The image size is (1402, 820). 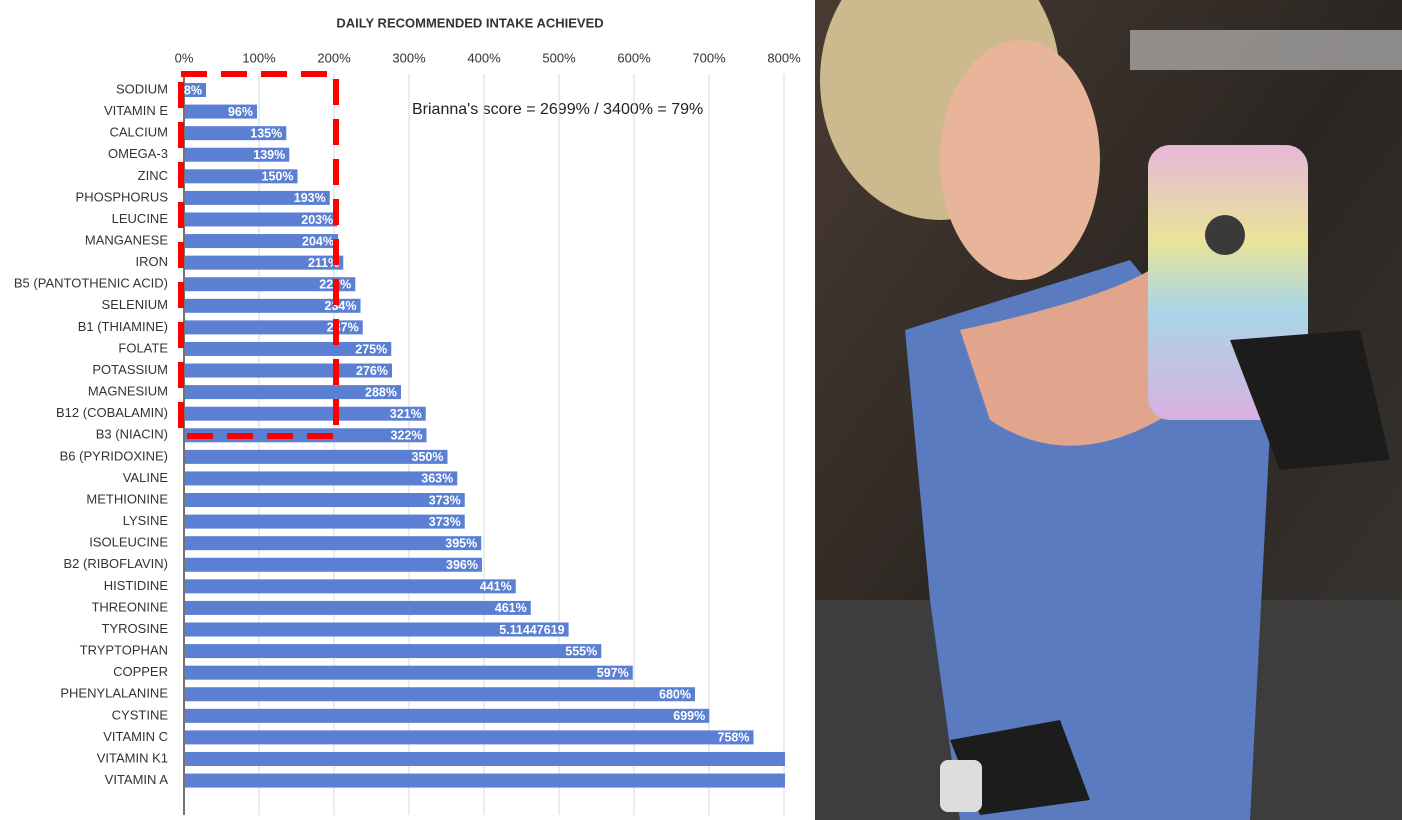 What do you see at coordinates (128, 542) in the screenshot?
I see `y-tick-label: ISOLEUCINE` at bounding box center [128, 542].